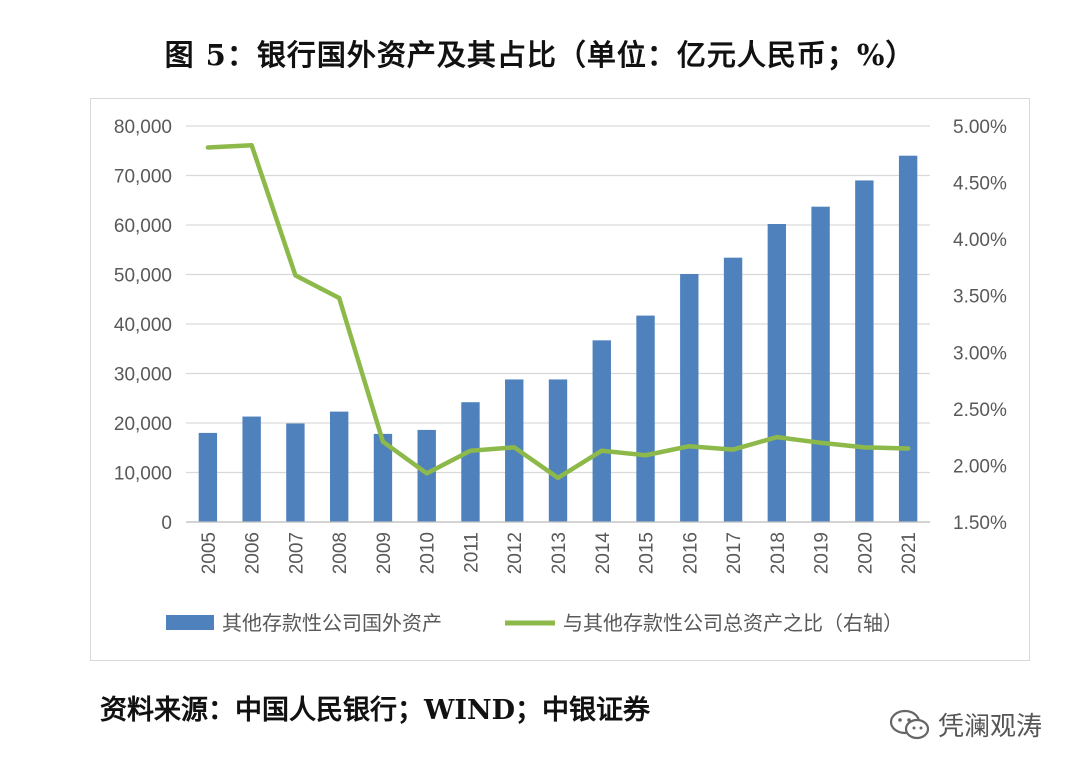 The height and width of the screenshot is (771, 1080). What do you see at coordinates (820, 364) in the screenshot?
I see `bar-2019` at bounding box center [820, 364].